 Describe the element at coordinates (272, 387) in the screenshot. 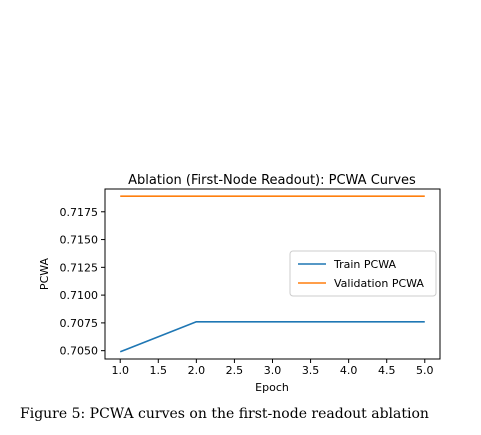

I see `x-axis-label: Epoch` at that location.